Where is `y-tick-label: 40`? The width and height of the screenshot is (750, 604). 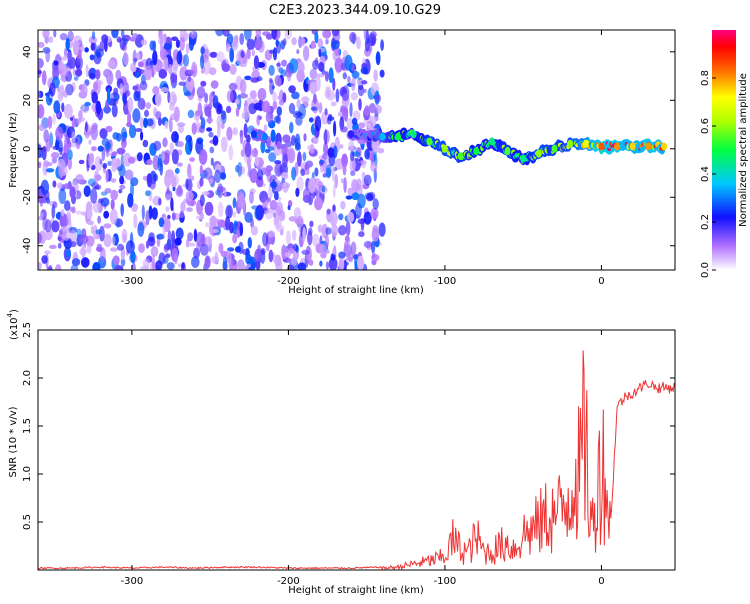 y-tick-label: 40 is located at coordinates (27, 51).